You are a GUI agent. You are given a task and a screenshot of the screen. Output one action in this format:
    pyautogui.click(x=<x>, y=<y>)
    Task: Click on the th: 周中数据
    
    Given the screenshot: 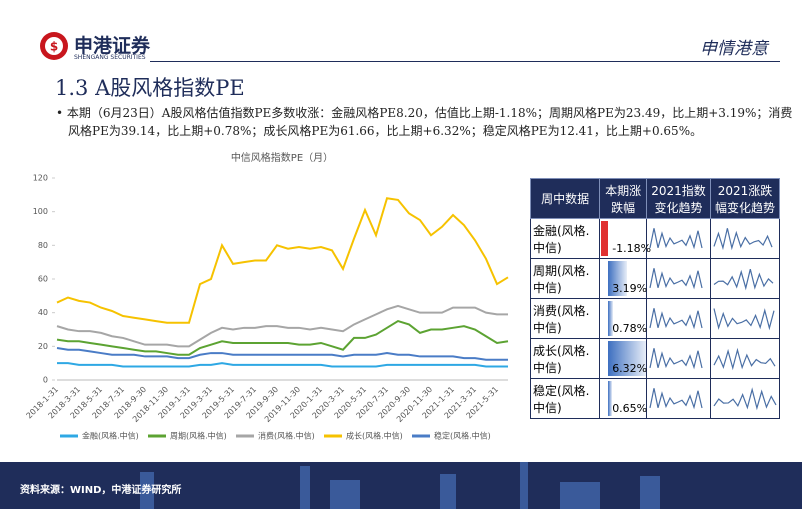 What is the action you would take?
    pyautogui.click(x=565, y=198)
    